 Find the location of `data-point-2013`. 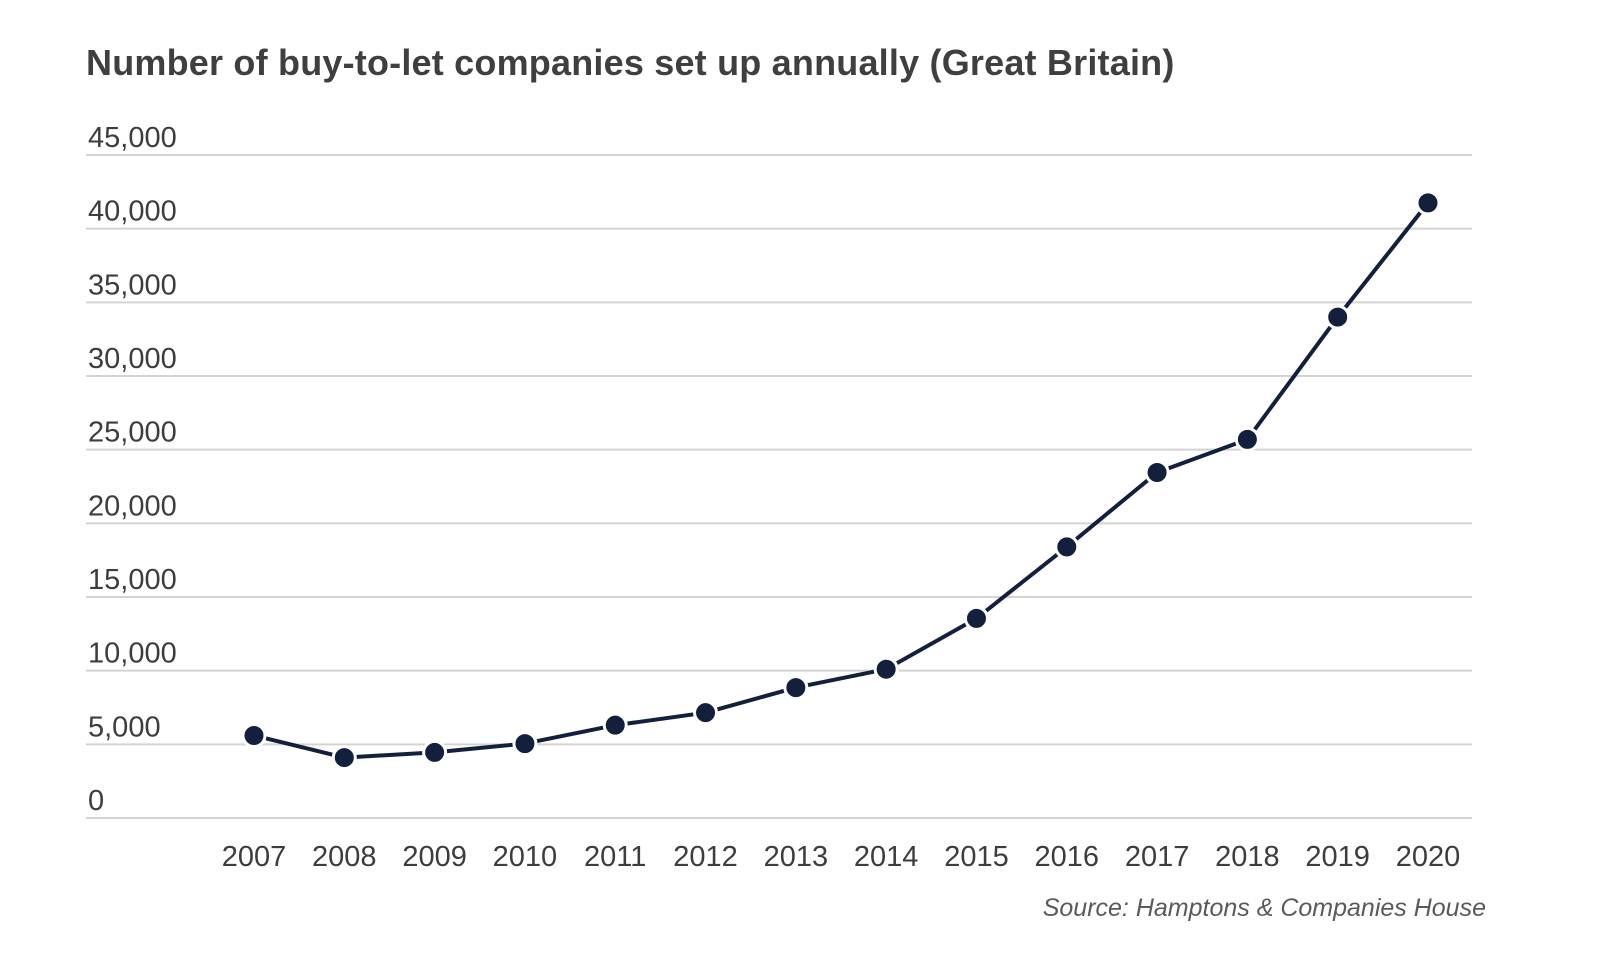

data-point-2013 is located at coordinates (796, 688).